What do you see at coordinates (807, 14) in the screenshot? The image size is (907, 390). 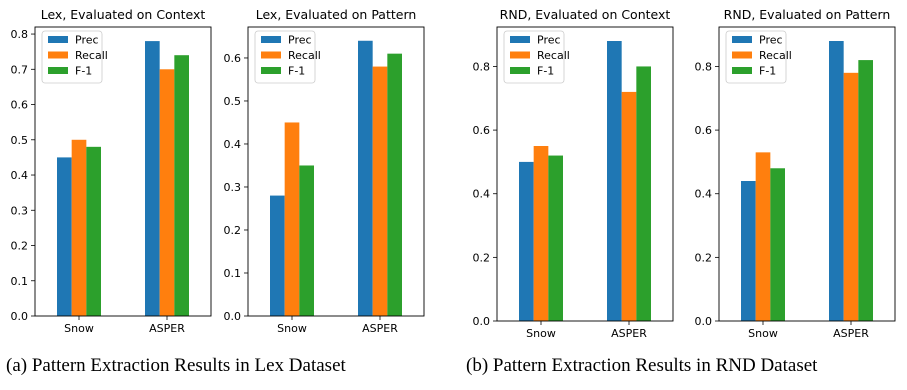 I see `chart-title: RND, Evaluated on Pattern` at bounding box center [807, 14].